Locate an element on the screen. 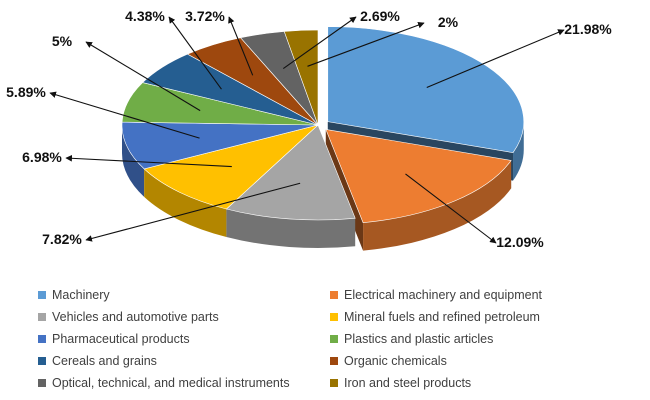 The width and height of the screenshot is (650, 400). legend-label: Plastics and plastic articles is located at coordinates (419, 339).